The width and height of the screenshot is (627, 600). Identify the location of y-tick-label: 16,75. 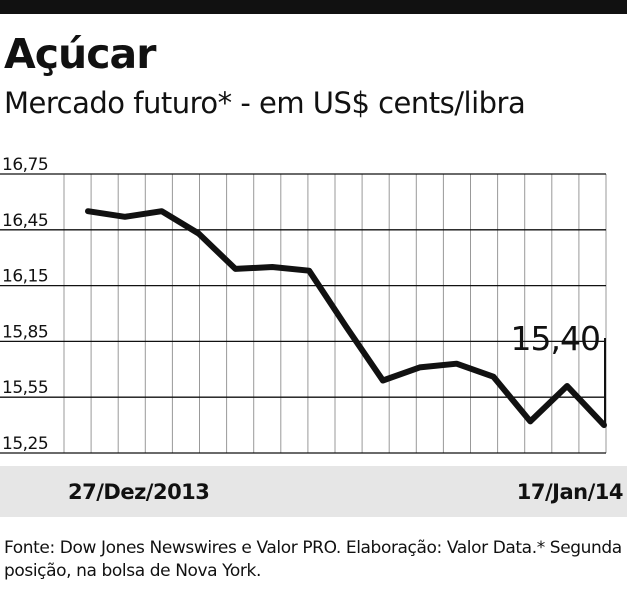
(25, 165).